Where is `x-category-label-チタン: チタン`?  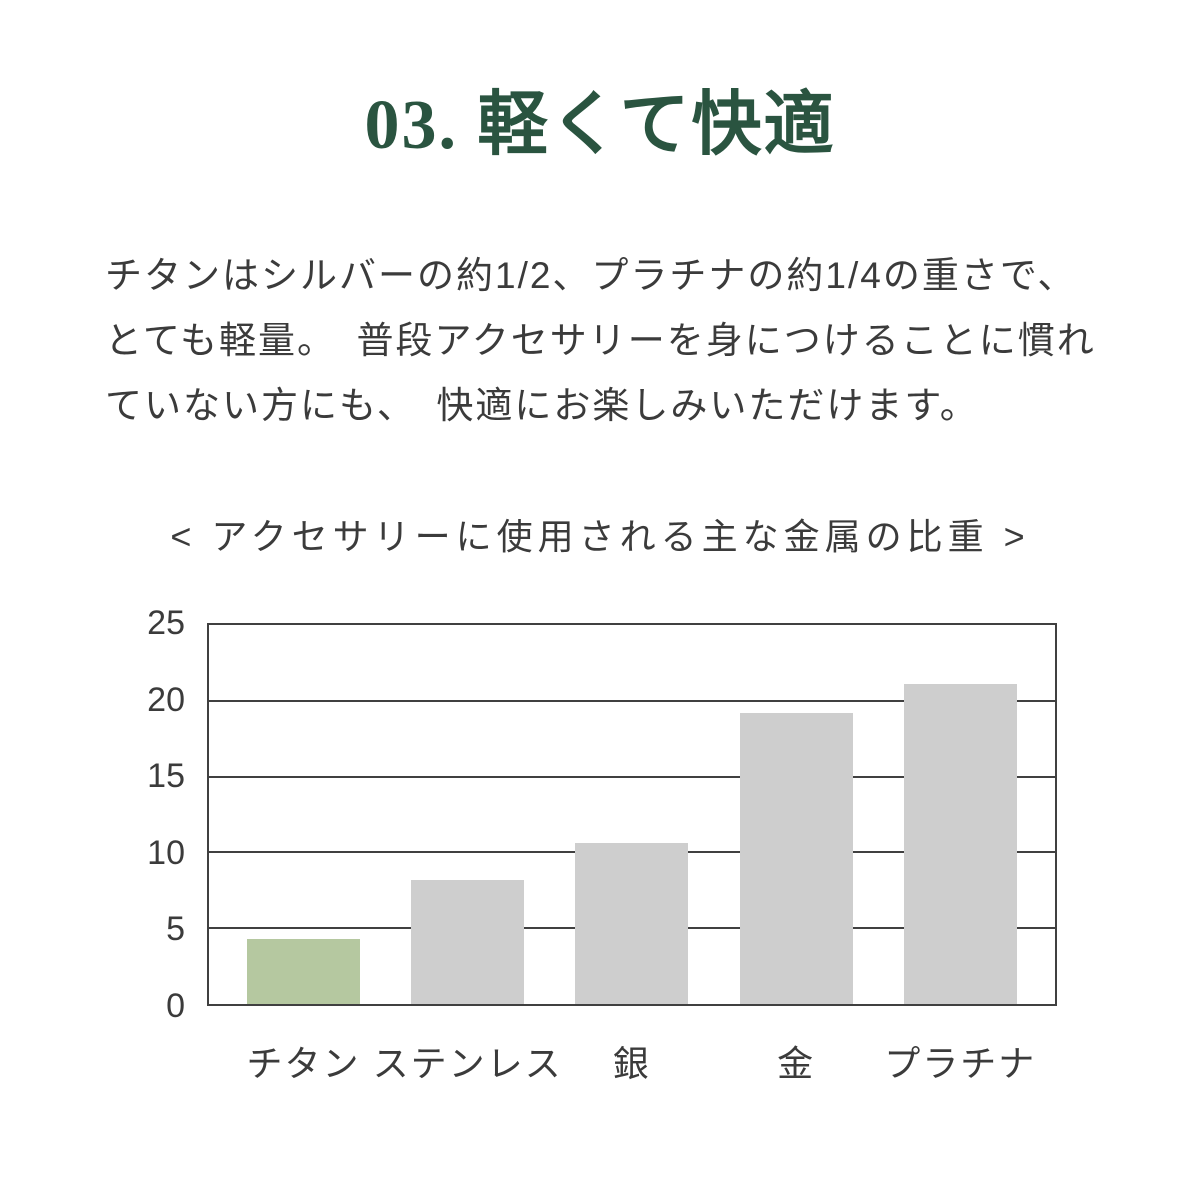 x-category-label-チタン: チタン is located at coordinates (303, 1063).